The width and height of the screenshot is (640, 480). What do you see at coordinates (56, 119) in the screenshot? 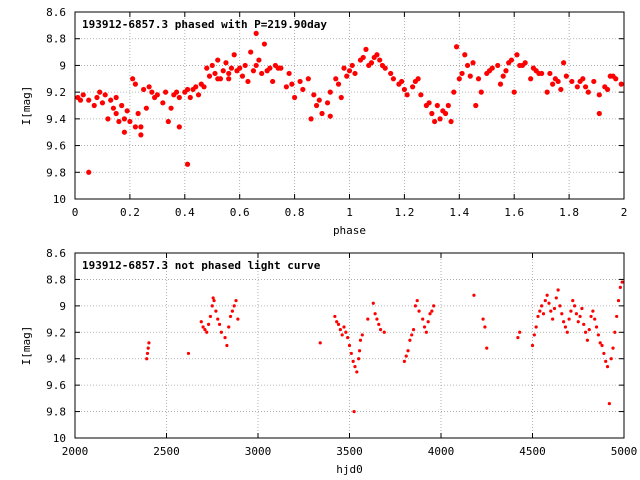
I see `y-tick-label: 9.4` at bounding box center [56, 119].